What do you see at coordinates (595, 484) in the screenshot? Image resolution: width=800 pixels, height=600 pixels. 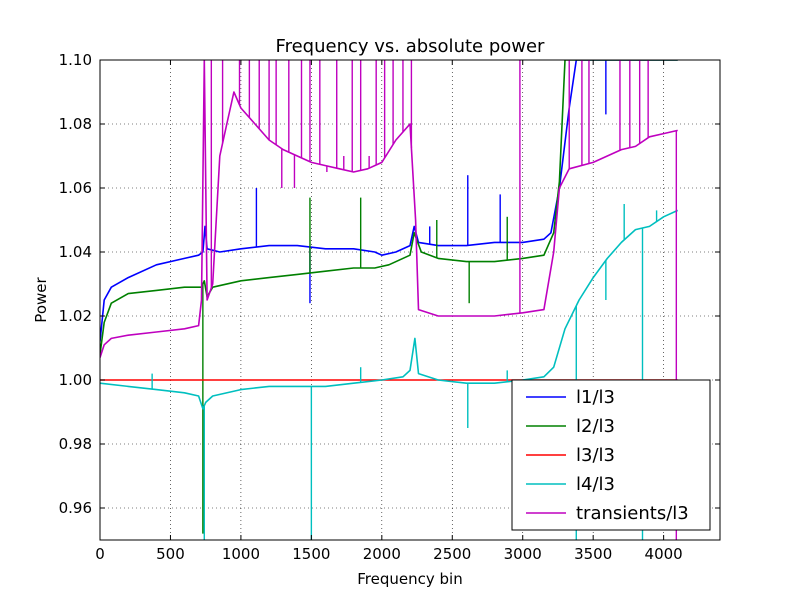 I see `legend-label: l4/l3` at bounding box center [595, 484].